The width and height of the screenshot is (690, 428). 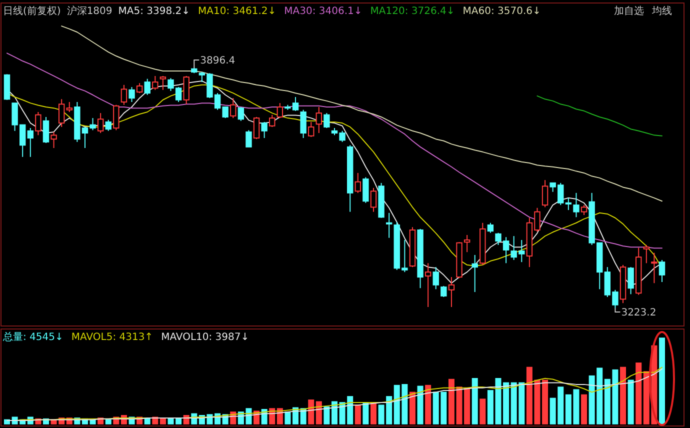 I want to click on text: 均线, so click(x=661, y=11).